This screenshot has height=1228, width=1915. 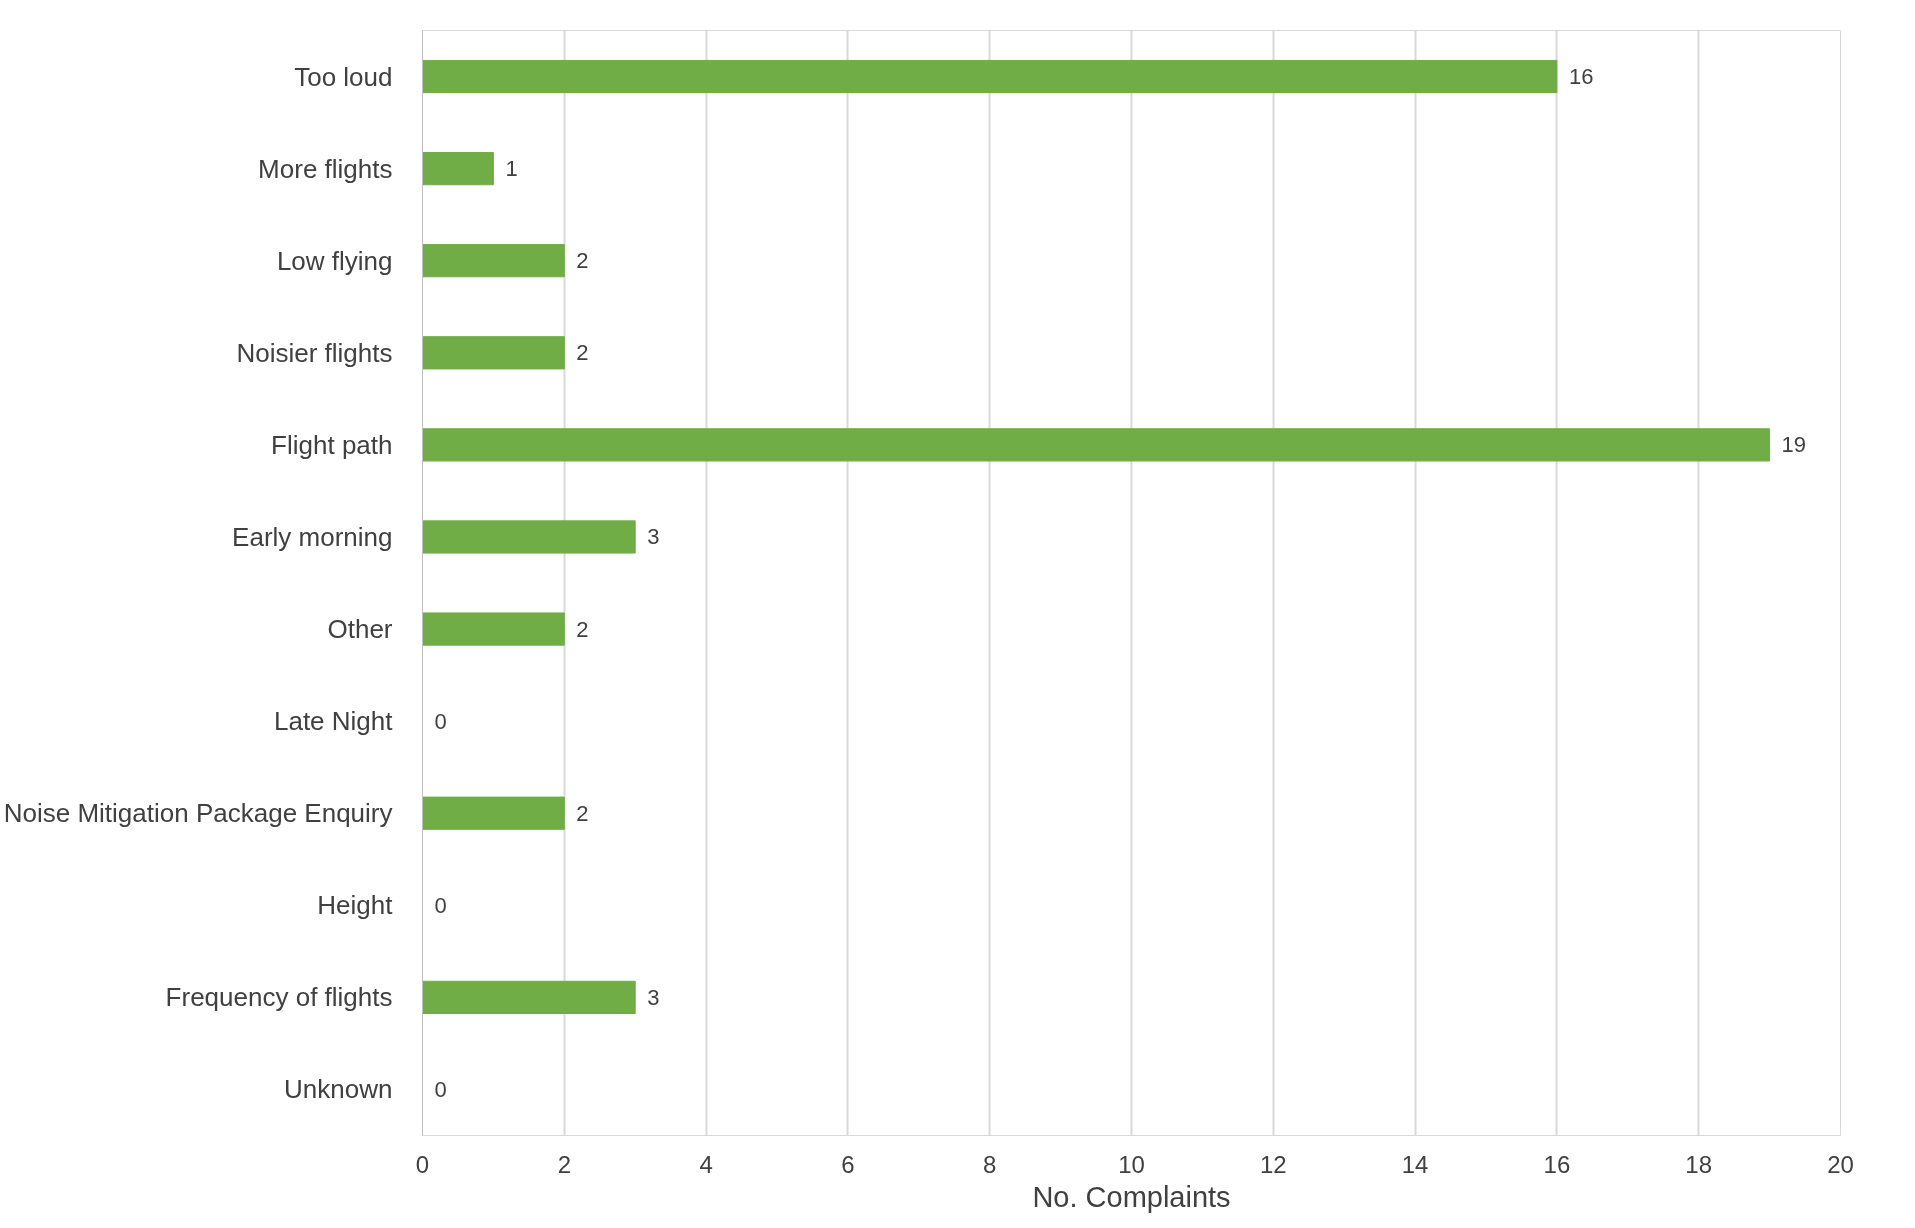 What do you see at coordinates (312, 536) in the screenshot?
I see `y-tick-label: Early morning` at bounding box center [312, 536].